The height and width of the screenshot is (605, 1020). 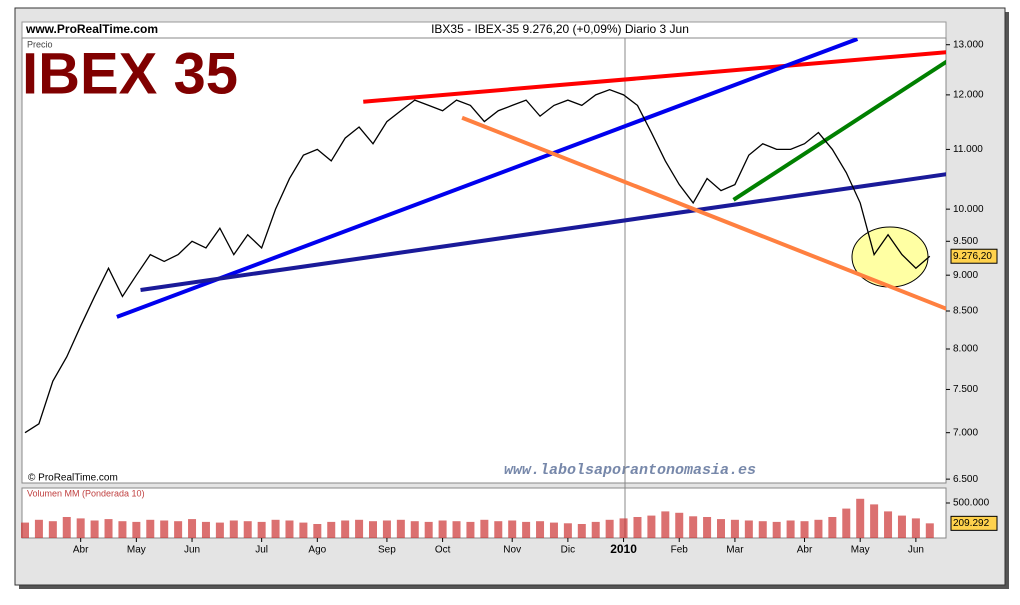 I want to click on x-tick-label: Oct, so click(x=443, y=550).